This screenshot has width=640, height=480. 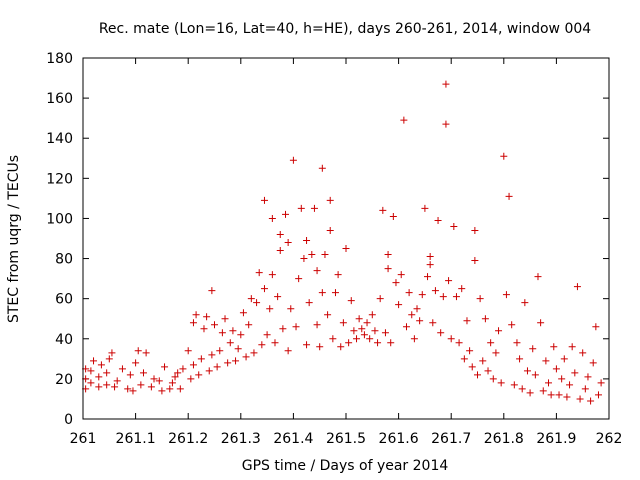 I want to click on x-tick-label: 261.8, so click(x=504, y=439).